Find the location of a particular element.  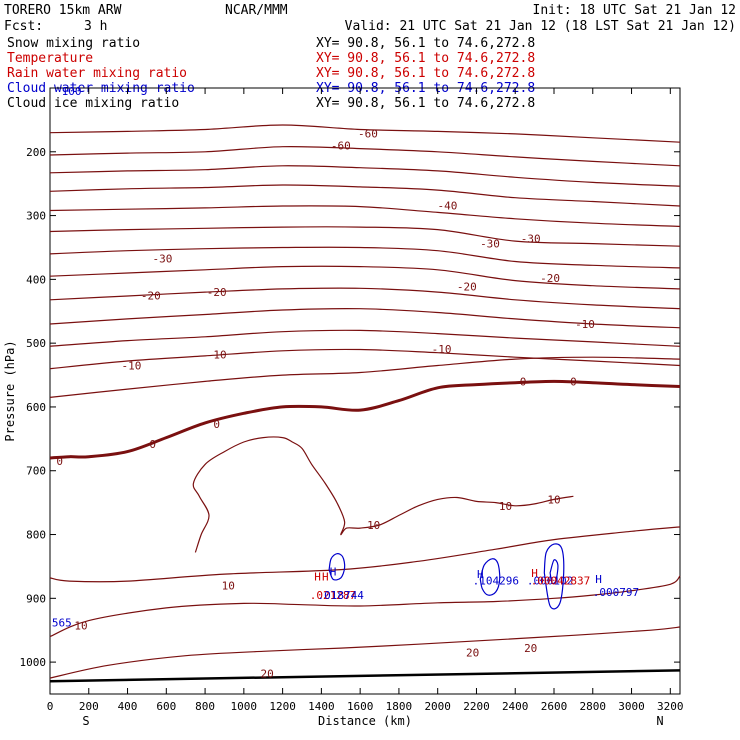

y-tick-label: 400 is located at coordinates (36, 279).